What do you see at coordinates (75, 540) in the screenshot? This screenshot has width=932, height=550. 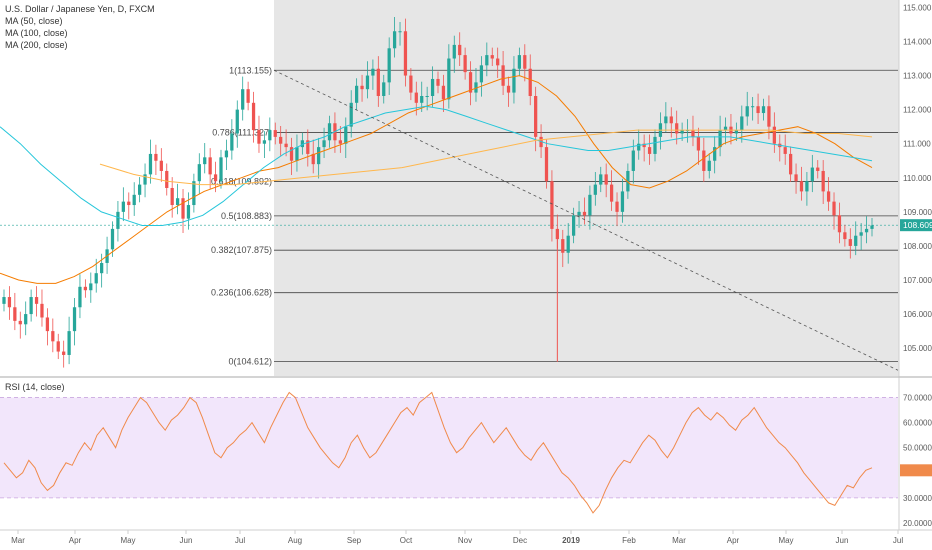 I see `time-tick-label: Apr` at bounding box center [75, 540].